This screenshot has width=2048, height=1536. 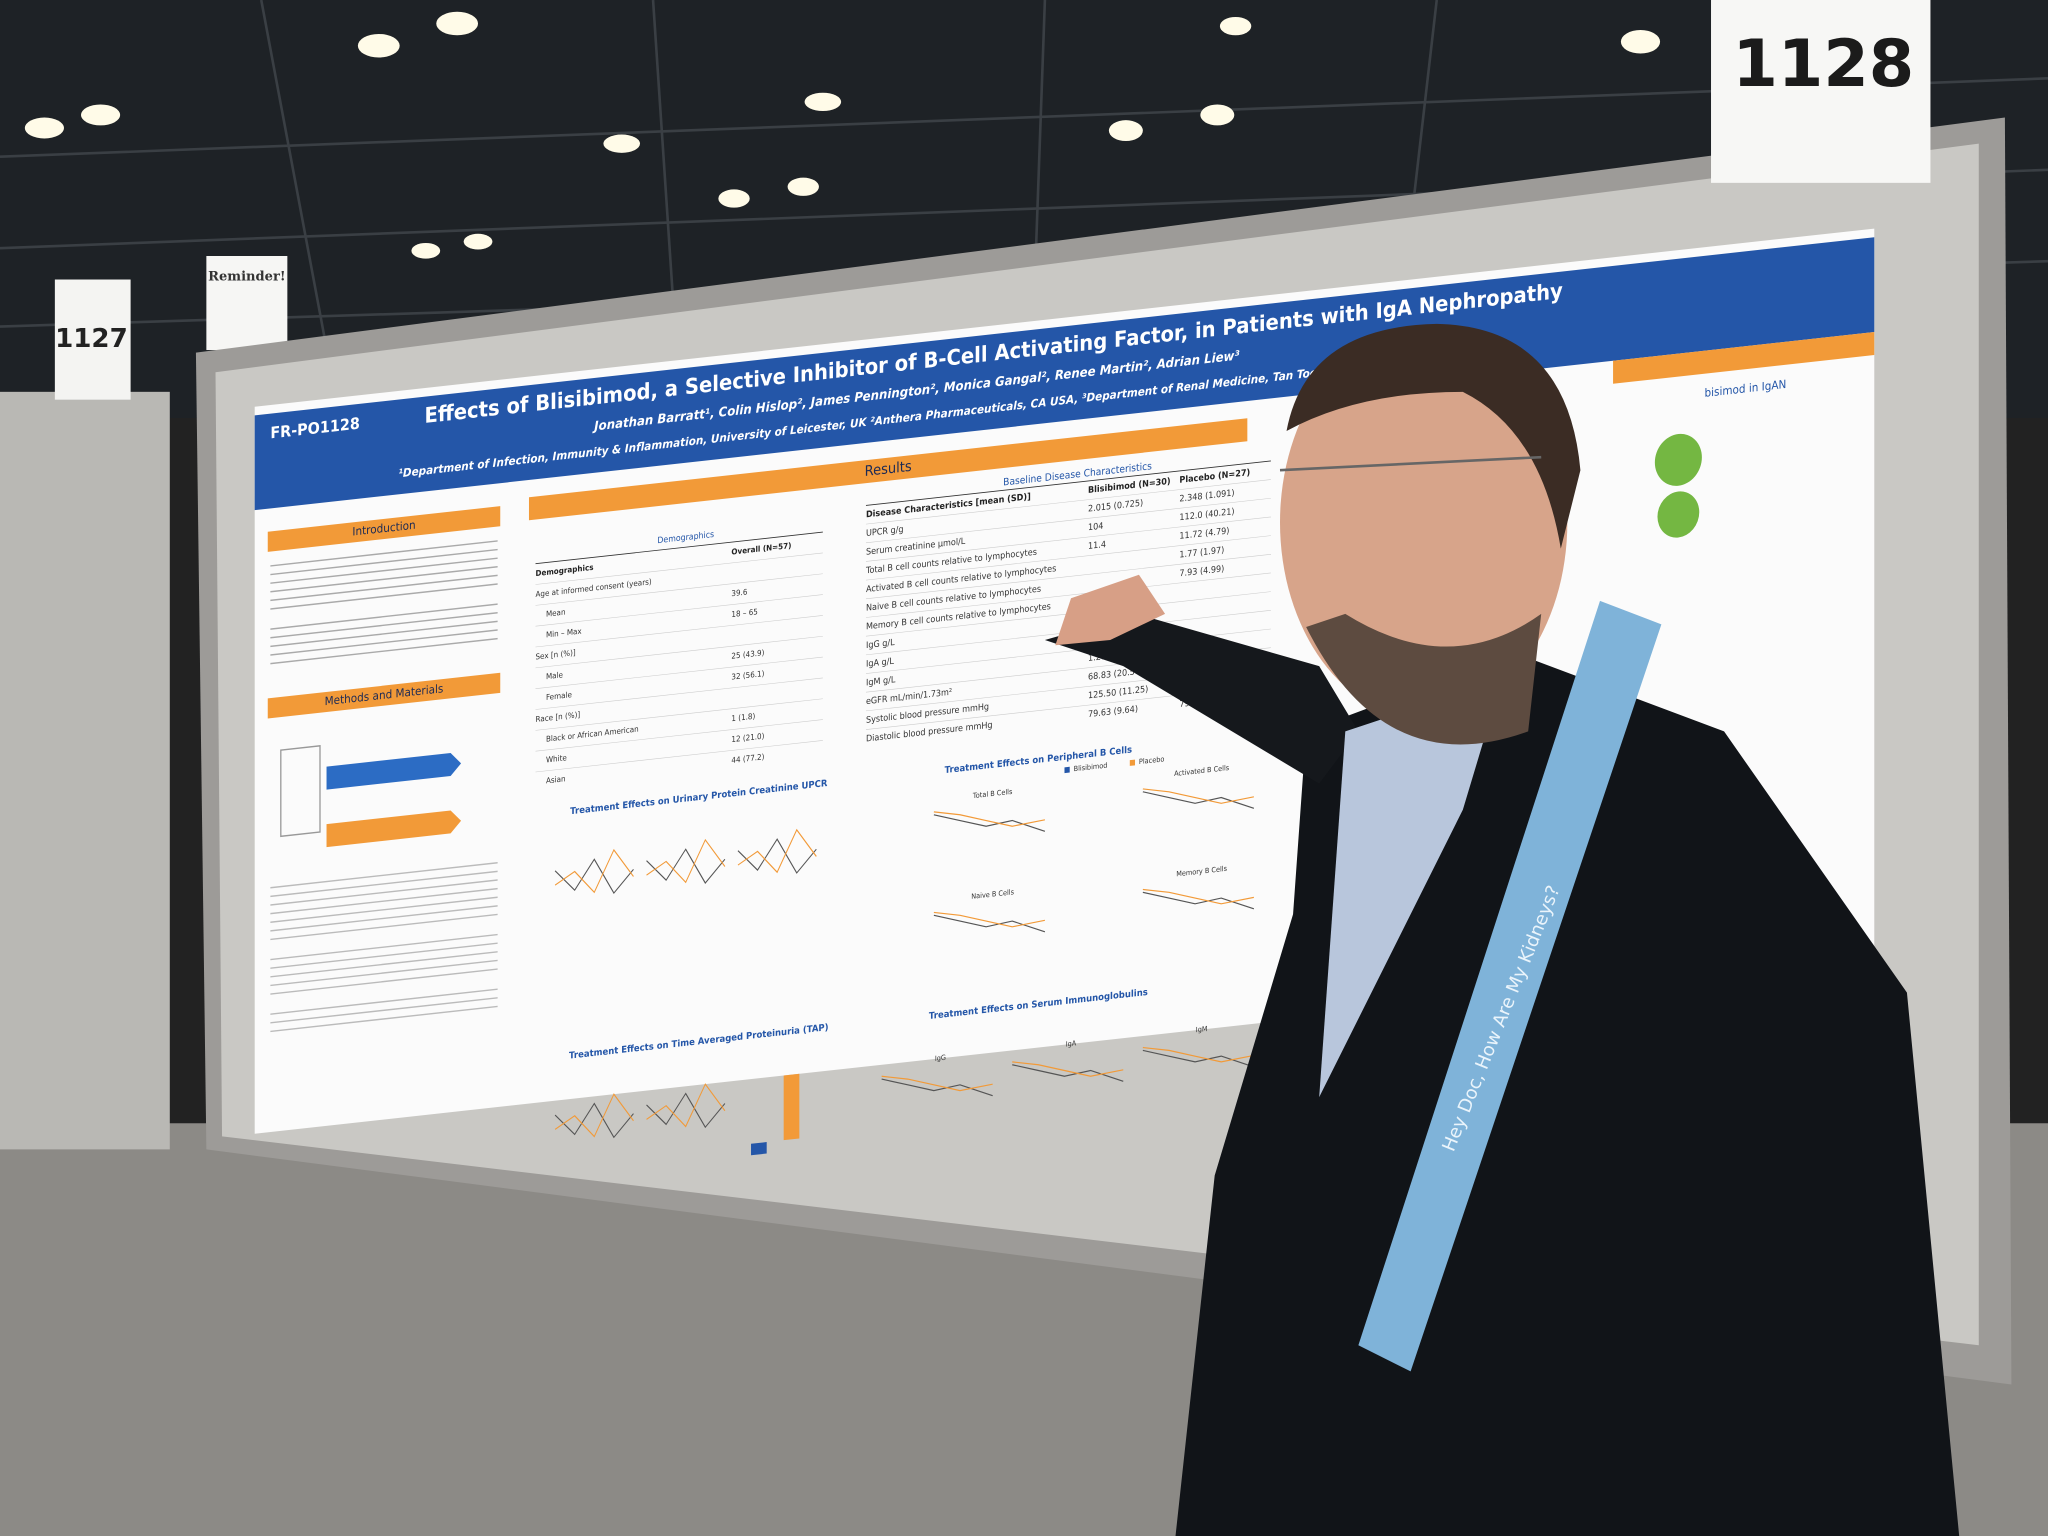 I want to click on booth-number: 1127, so click(x=91, y=339).